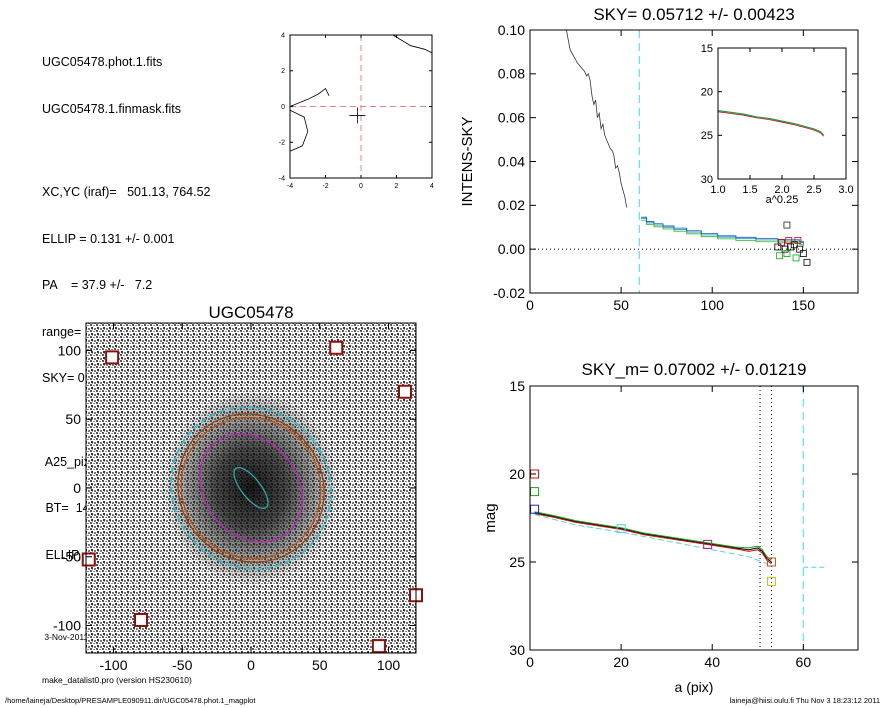 This screenshot has height=708, width=885. I want to click on inset-axes: 1.0 1.5 2.0 2.5 3.0 15 20 25 30, so click(777, 119).